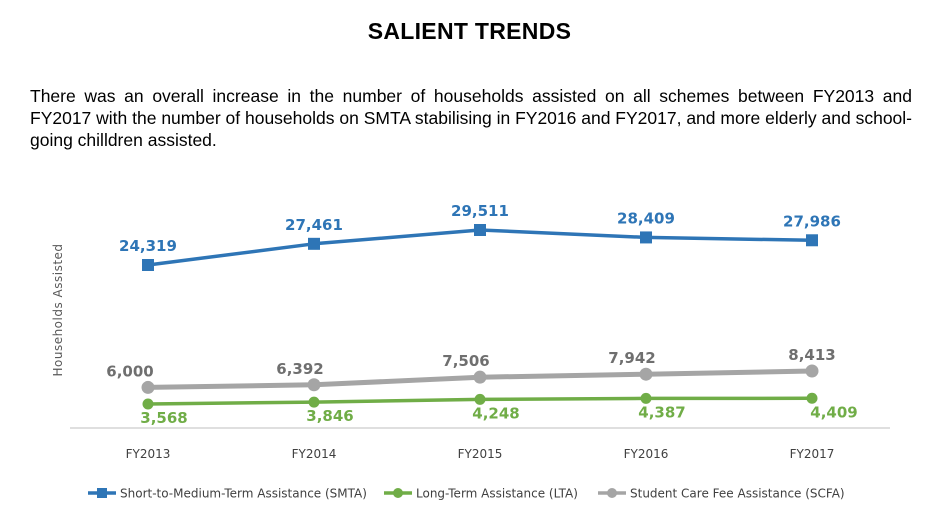 The height and width of the screenshot is (516, 939). Describe the element at coordinates (812, 454) in the screenshot. I see `x-tick-label: FY2017` at that location.